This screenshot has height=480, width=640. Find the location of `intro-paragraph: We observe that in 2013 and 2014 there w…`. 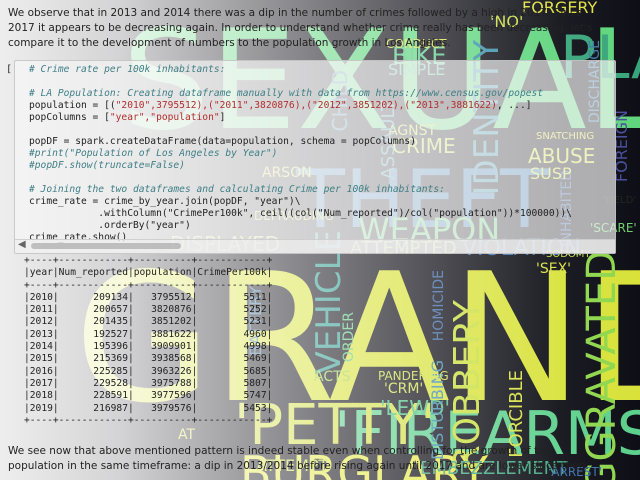

intro-paragraph: We observe that in 2013 and 2014 there w… is located at coordinates (300, 28).